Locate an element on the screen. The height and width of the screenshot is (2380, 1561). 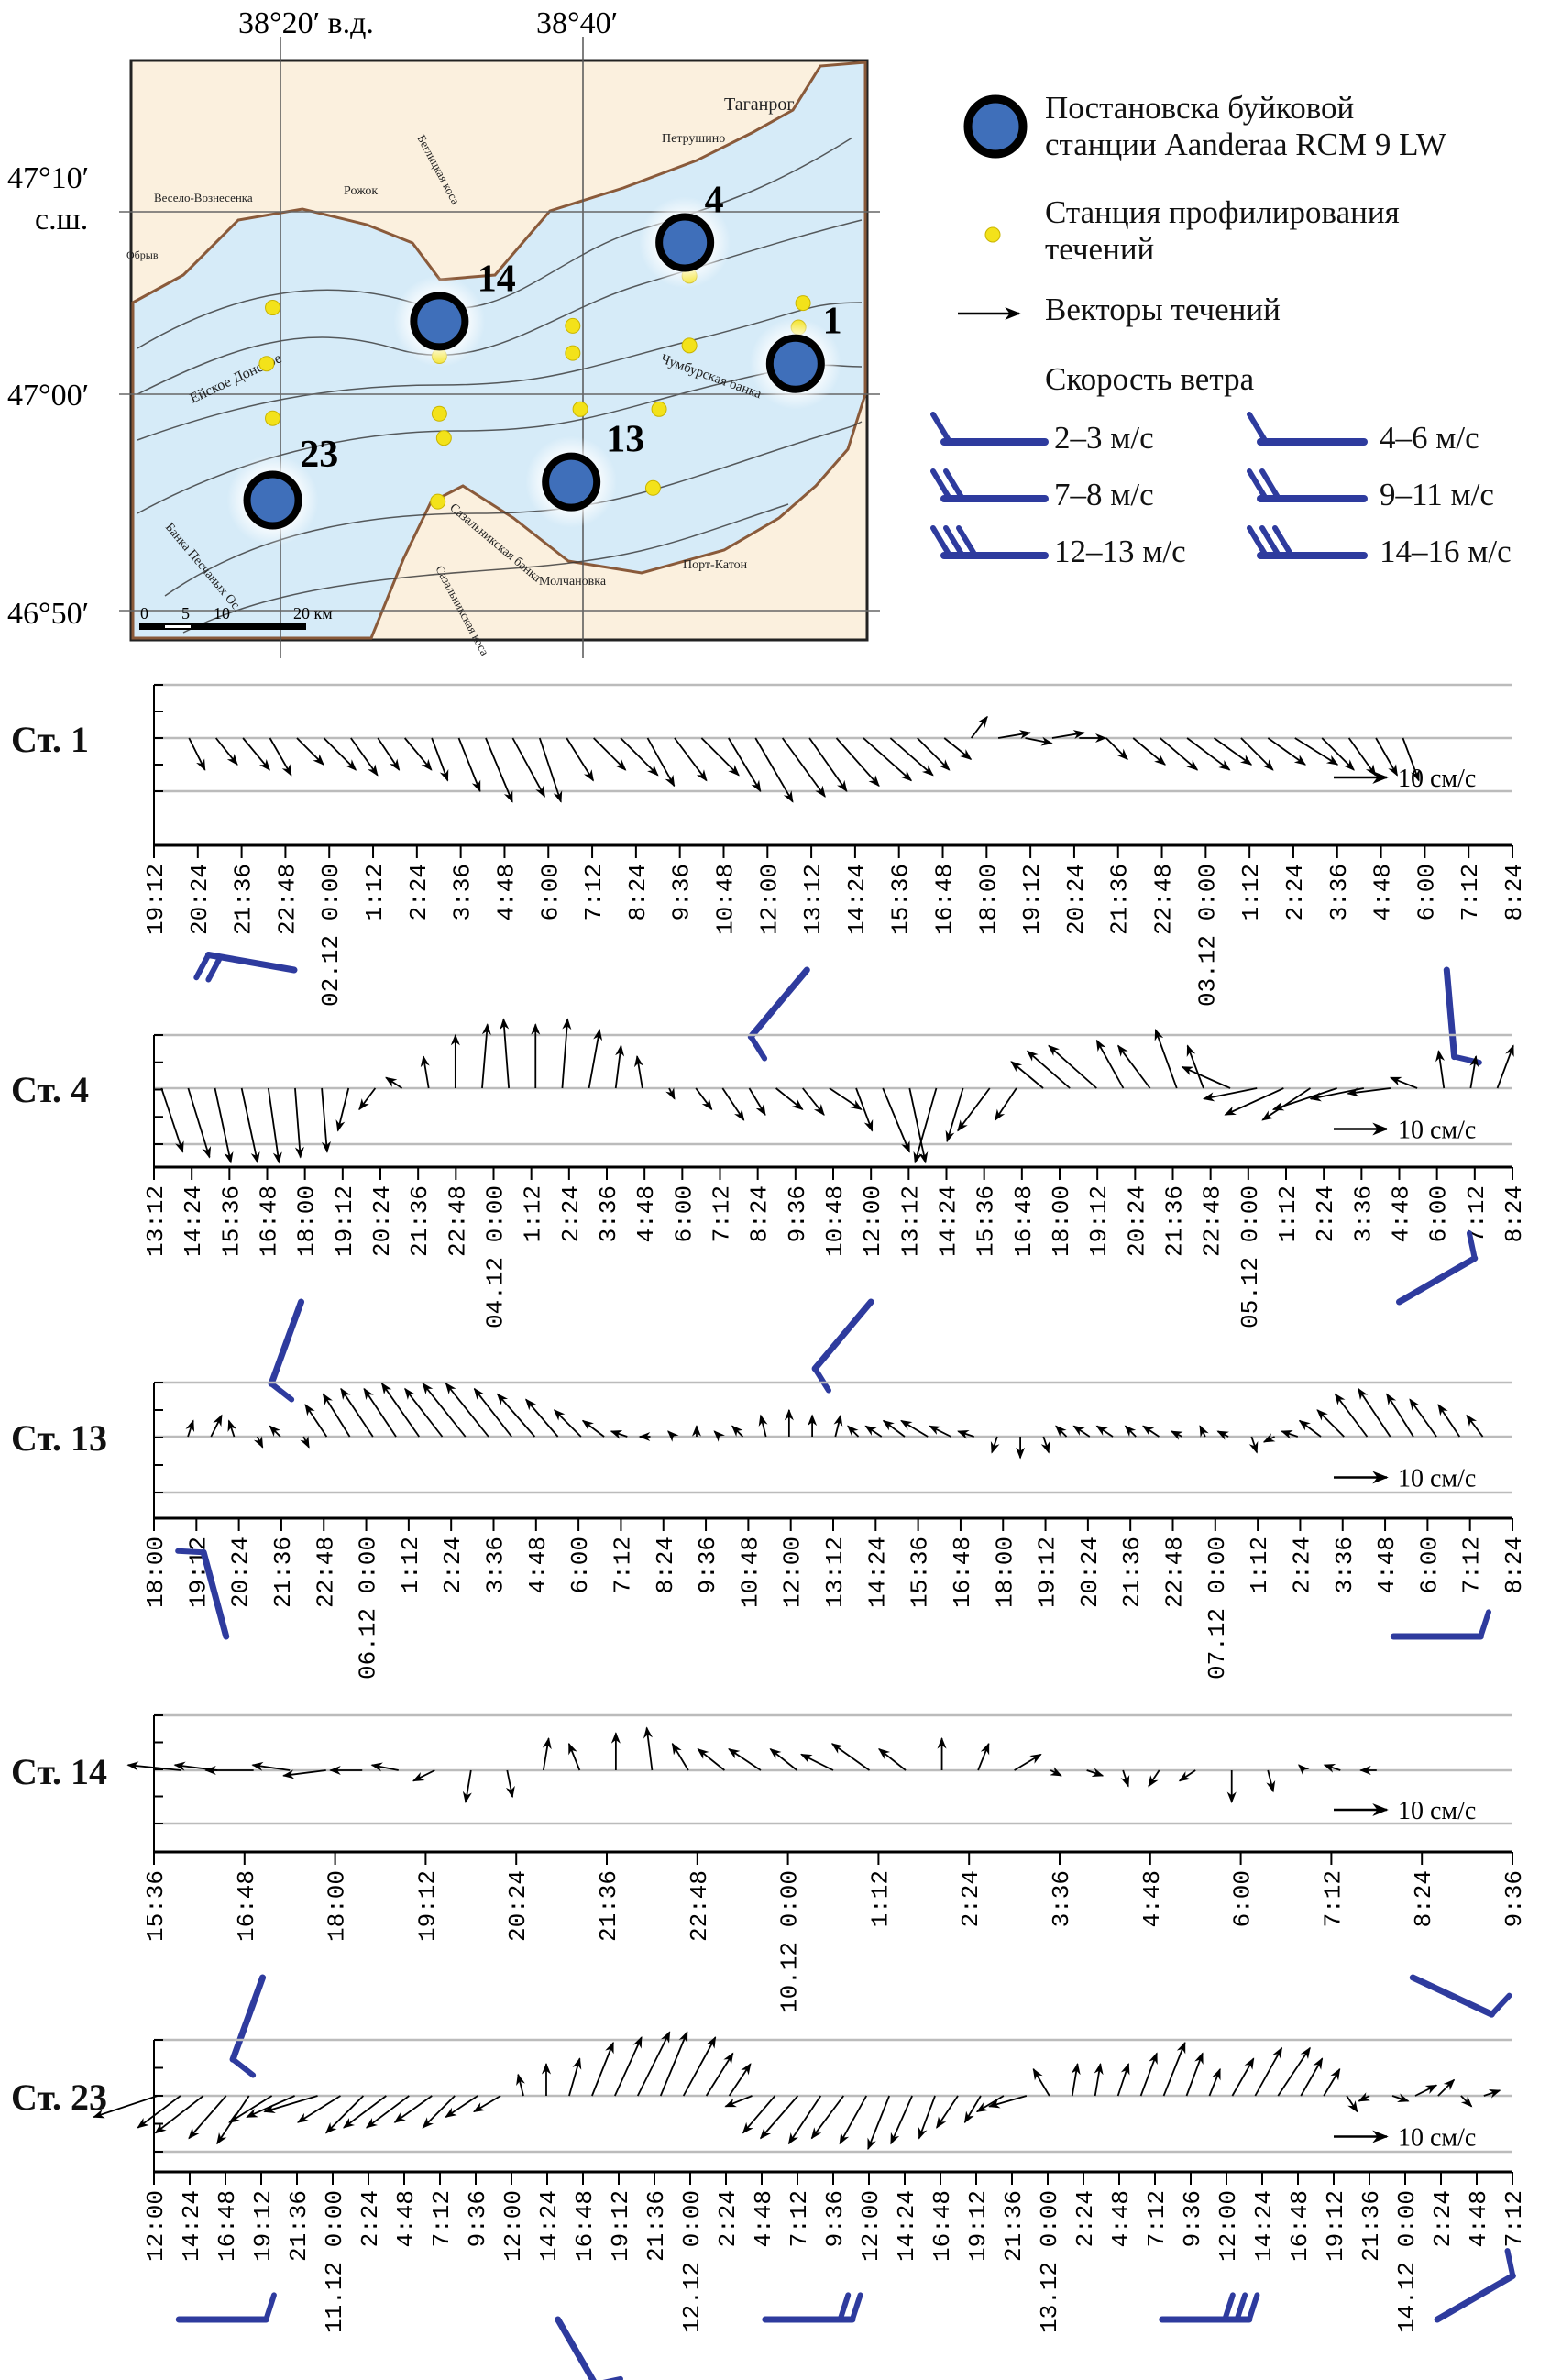
place-name: Обрыв is located at coordinates (142, 254).